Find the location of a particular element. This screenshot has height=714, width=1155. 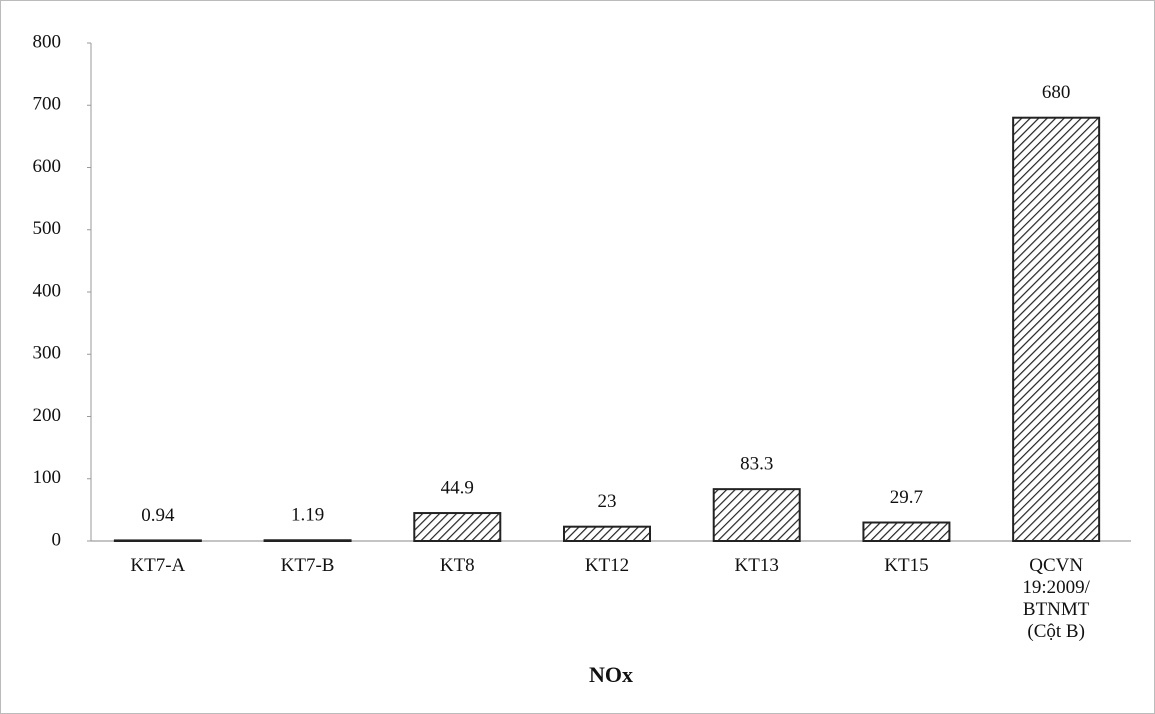

value-label: 29.7 is located at coordinates (906, 497).